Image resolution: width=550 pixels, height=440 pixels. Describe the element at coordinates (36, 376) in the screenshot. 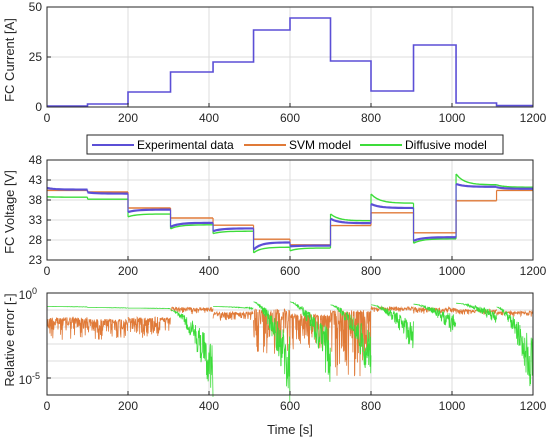

I see `error-ytick-exponent: -5` at that location.